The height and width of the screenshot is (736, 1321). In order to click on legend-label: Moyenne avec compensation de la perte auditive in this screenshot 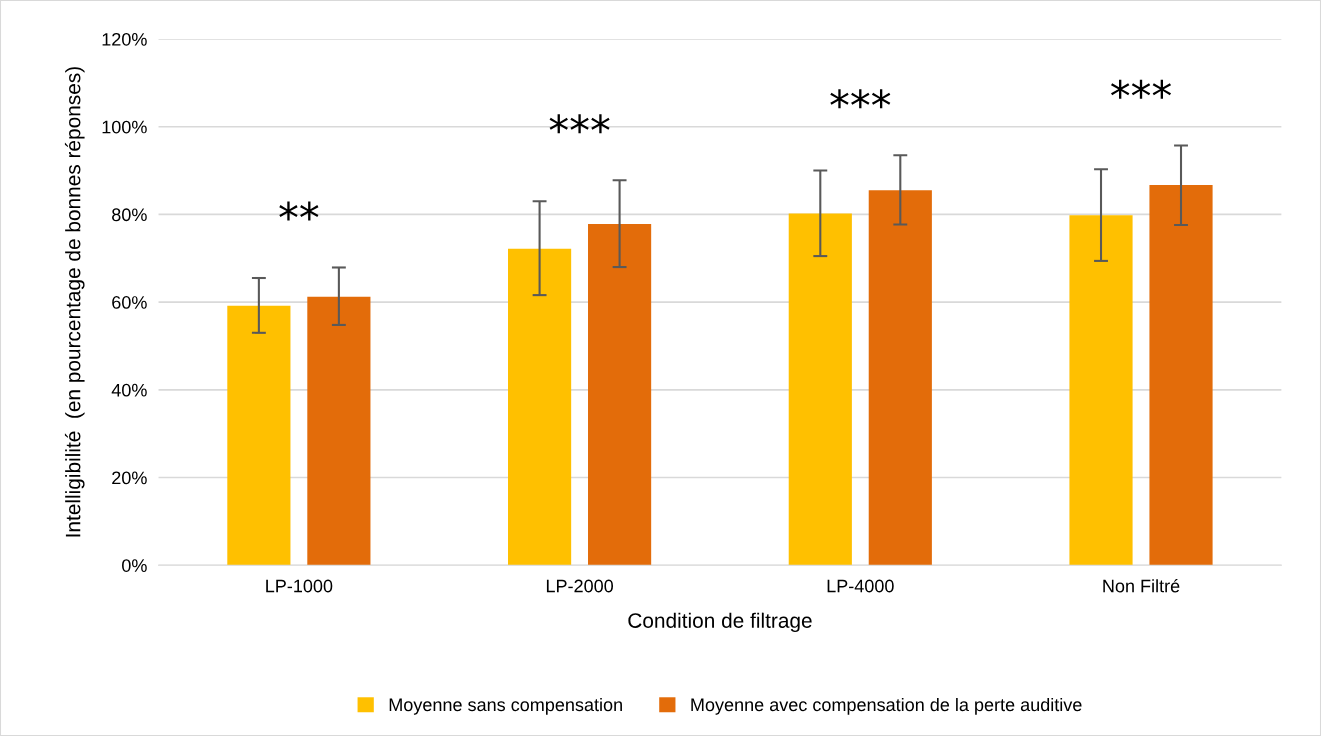, I will do `click(886, 706)`.